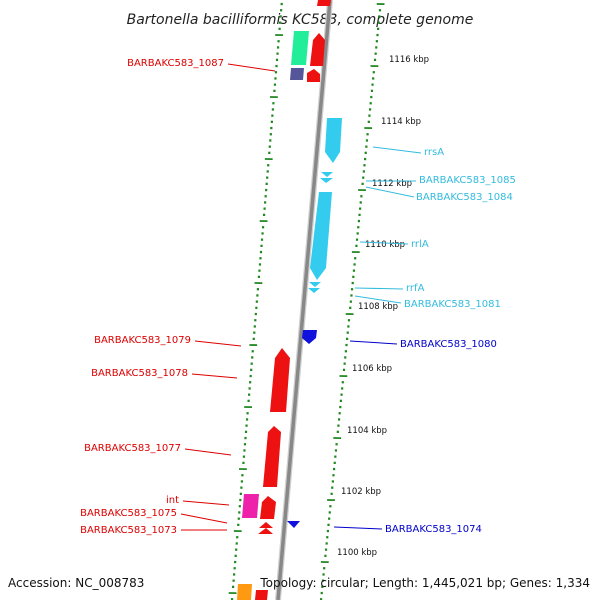  I want to click on scale-label: 1100 kbp, so click(357, 553).